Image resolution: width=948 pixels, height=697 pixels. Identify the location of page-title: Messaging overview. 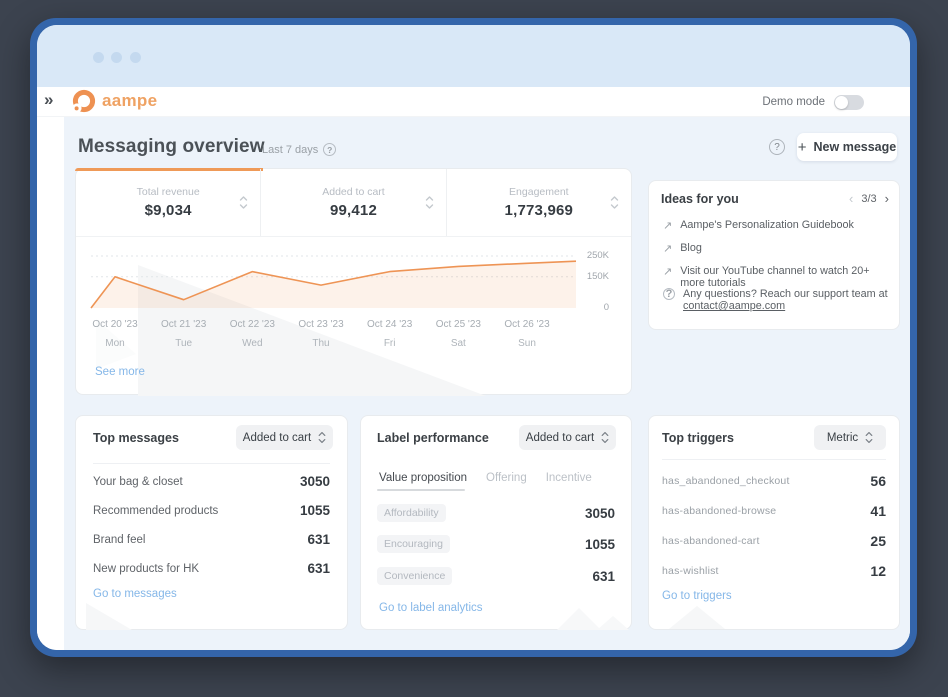
(171, 146).